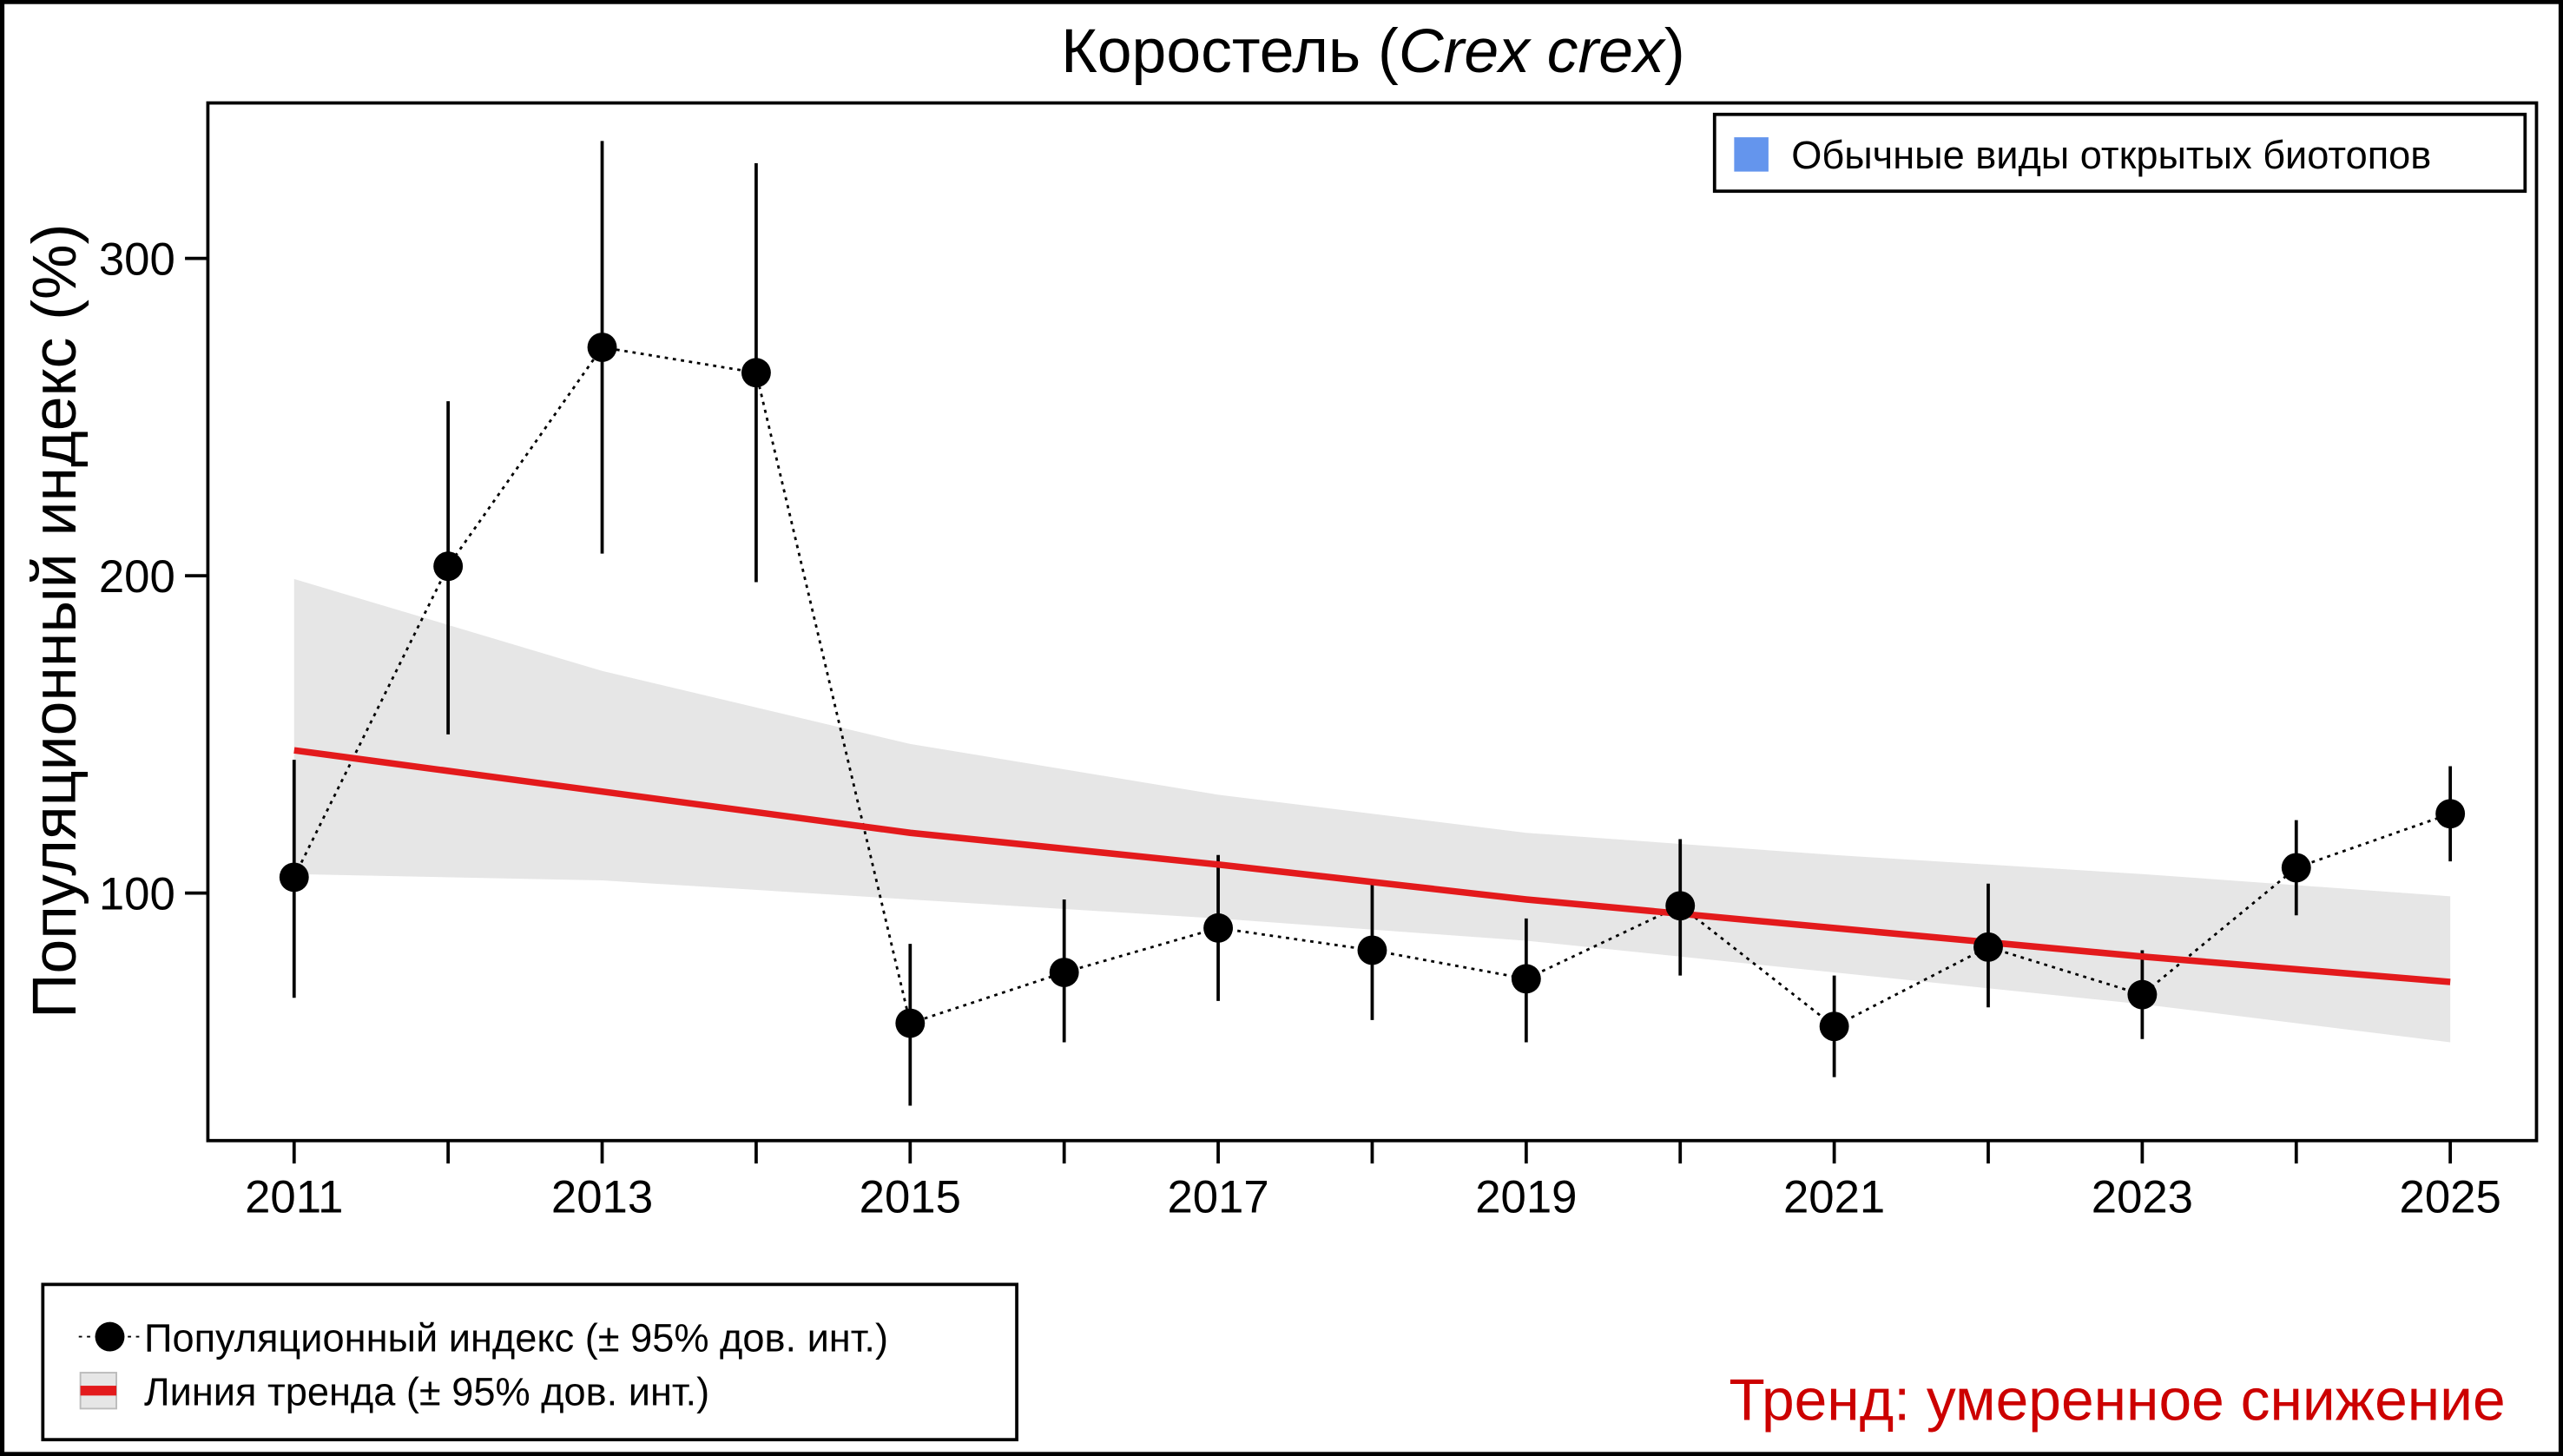 This screenshot has width=2563, height=1456. I want to click on legend-trend-line-swatch, so click(98, 1391).